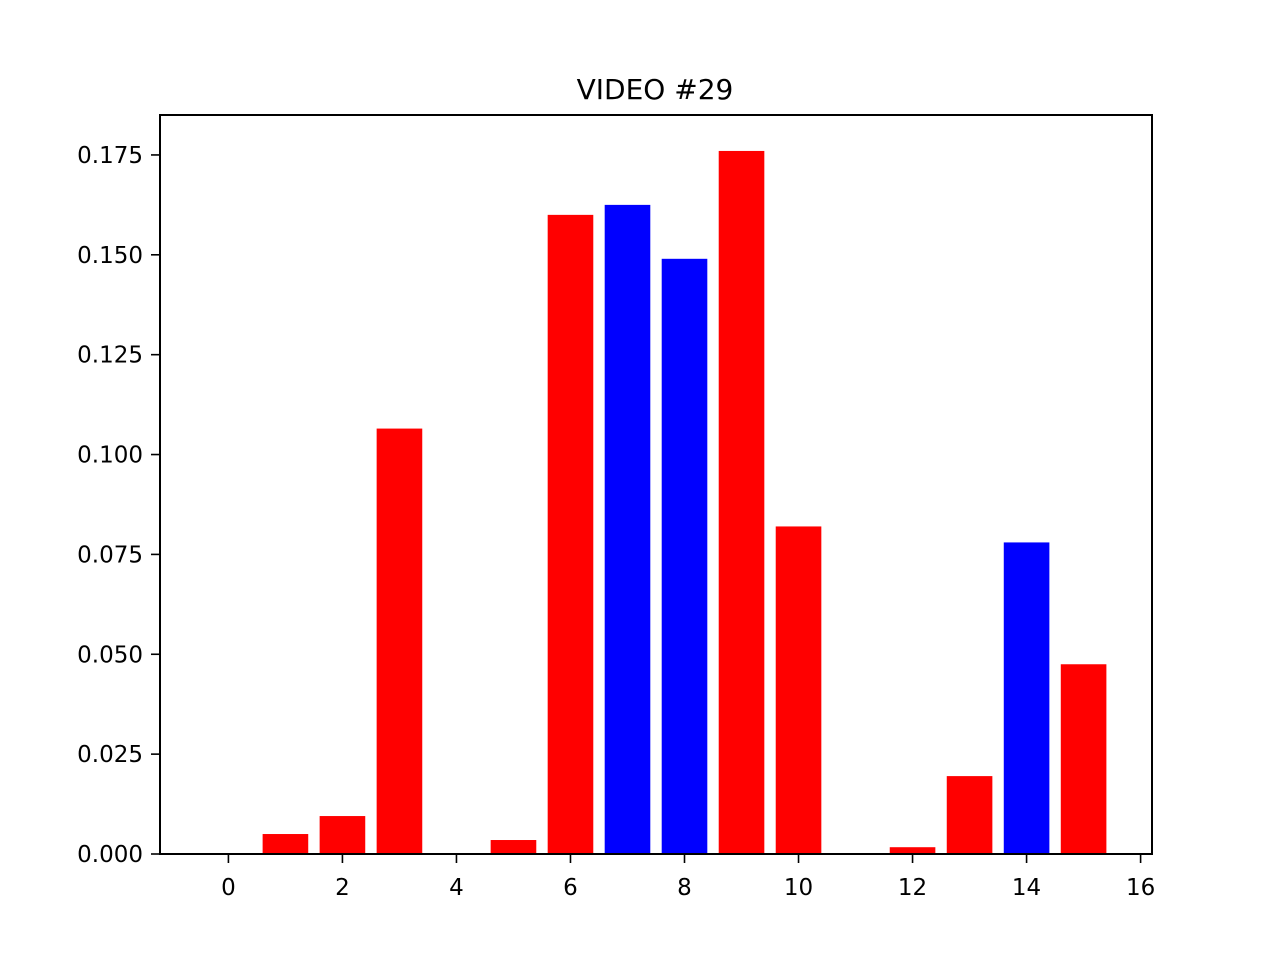  What do you see at coordinates (110, 256) in the screenshot?
I see `y-tick-label: 0.150` at bounding box center [110, 256].